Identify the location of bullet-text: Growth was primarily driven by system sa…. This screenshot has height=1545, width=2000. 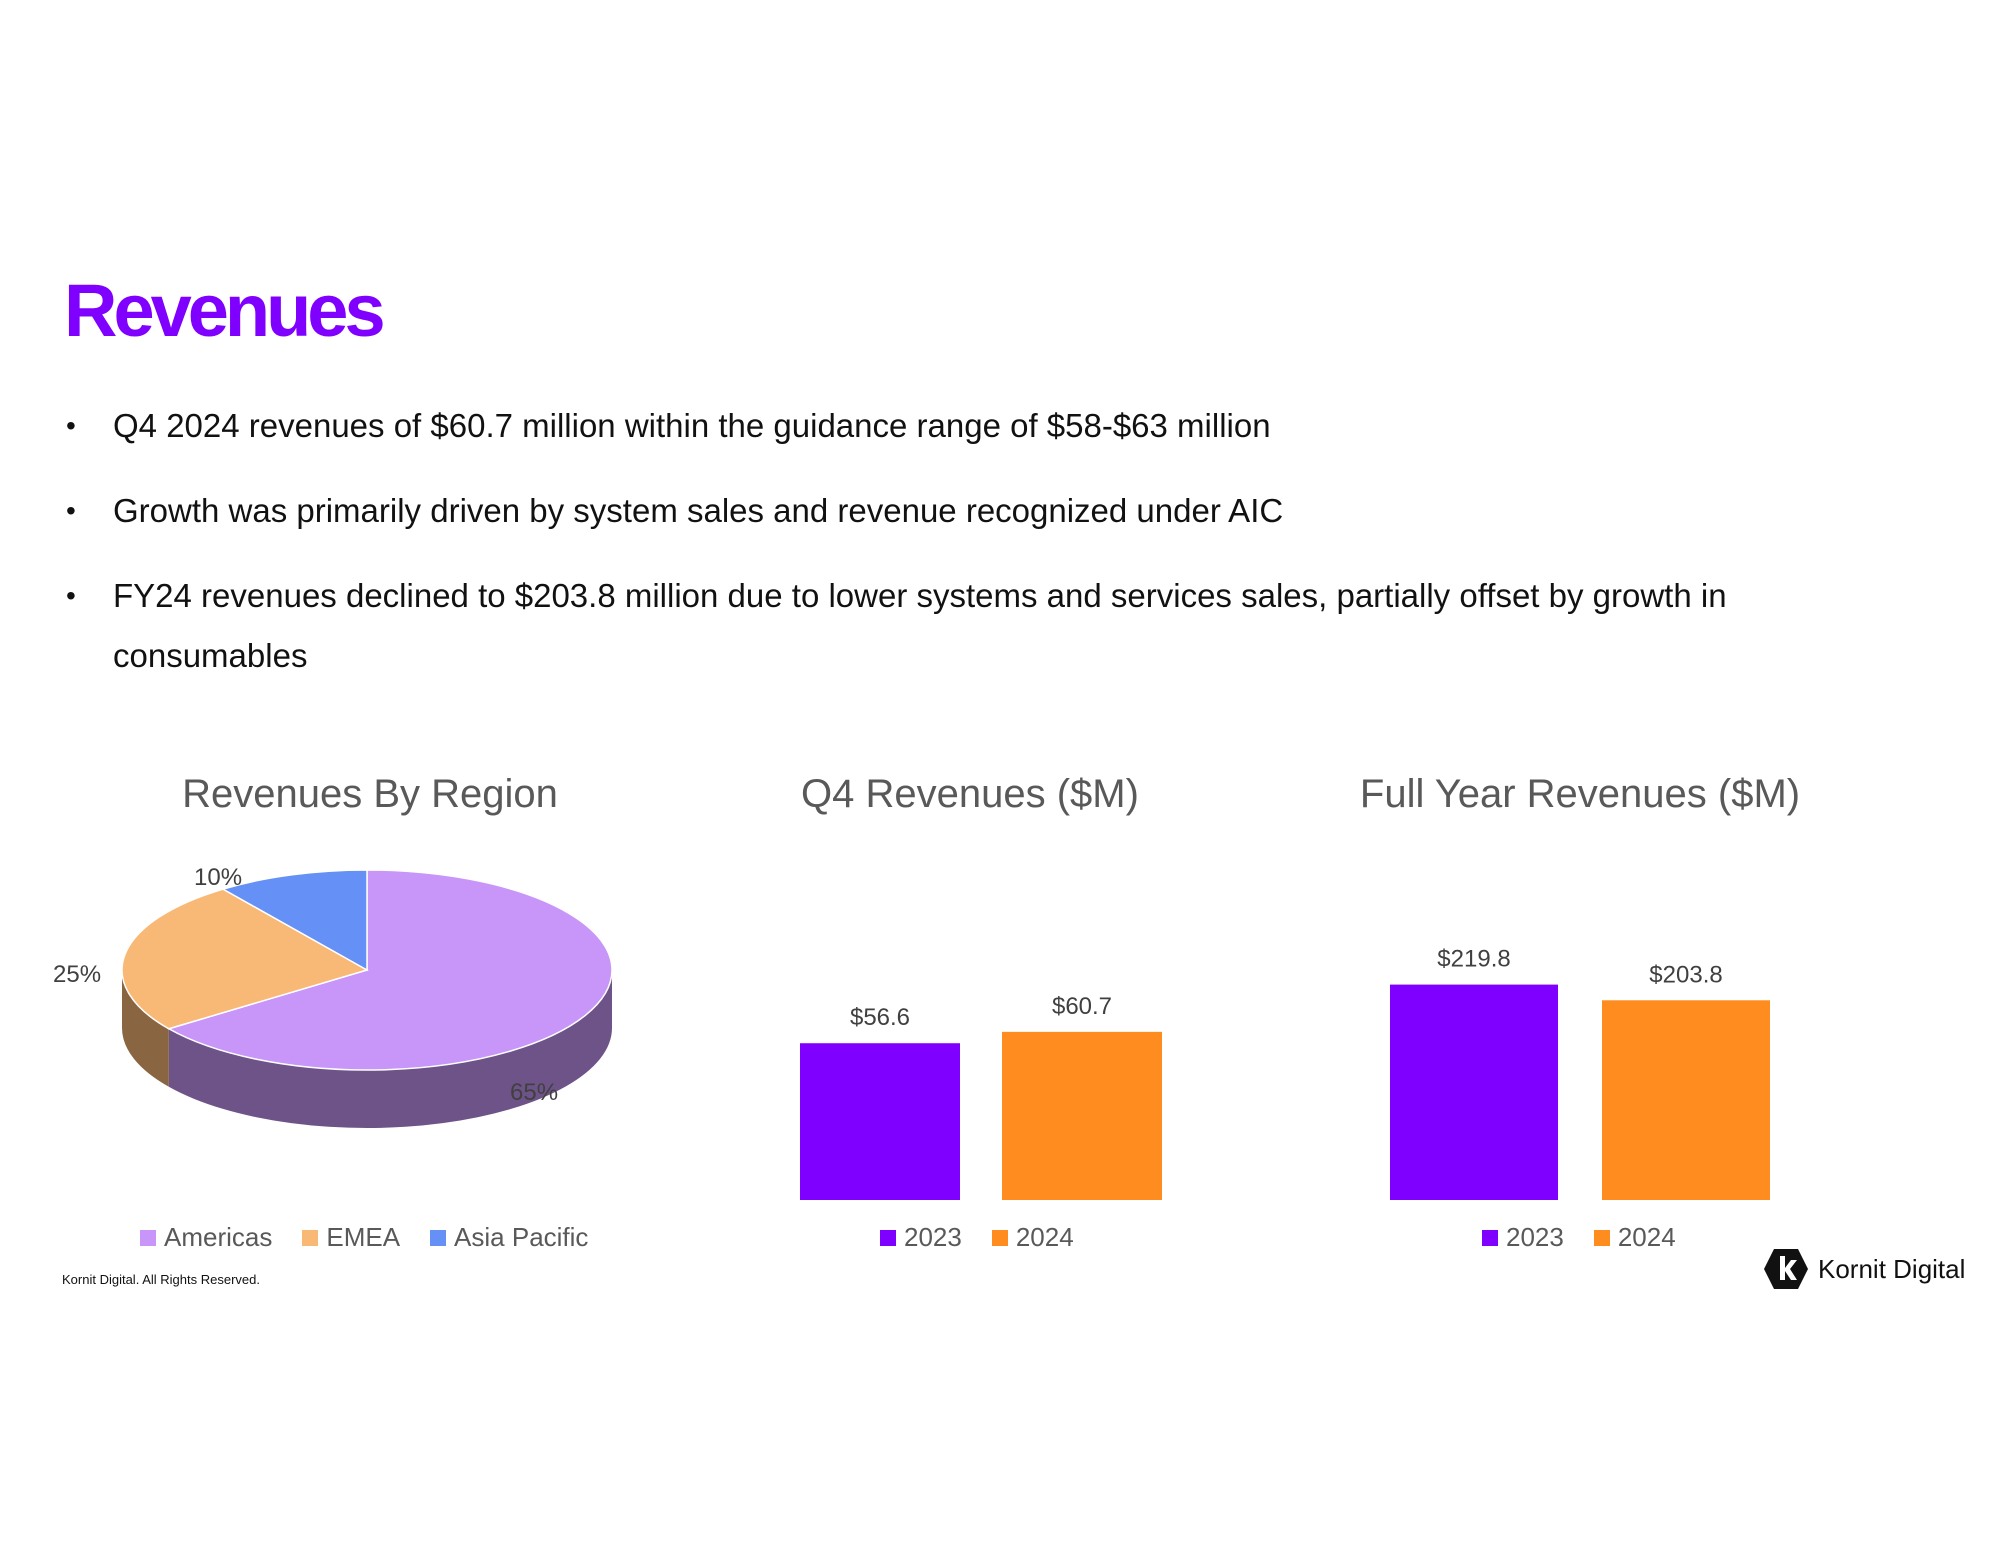
(698, 510).